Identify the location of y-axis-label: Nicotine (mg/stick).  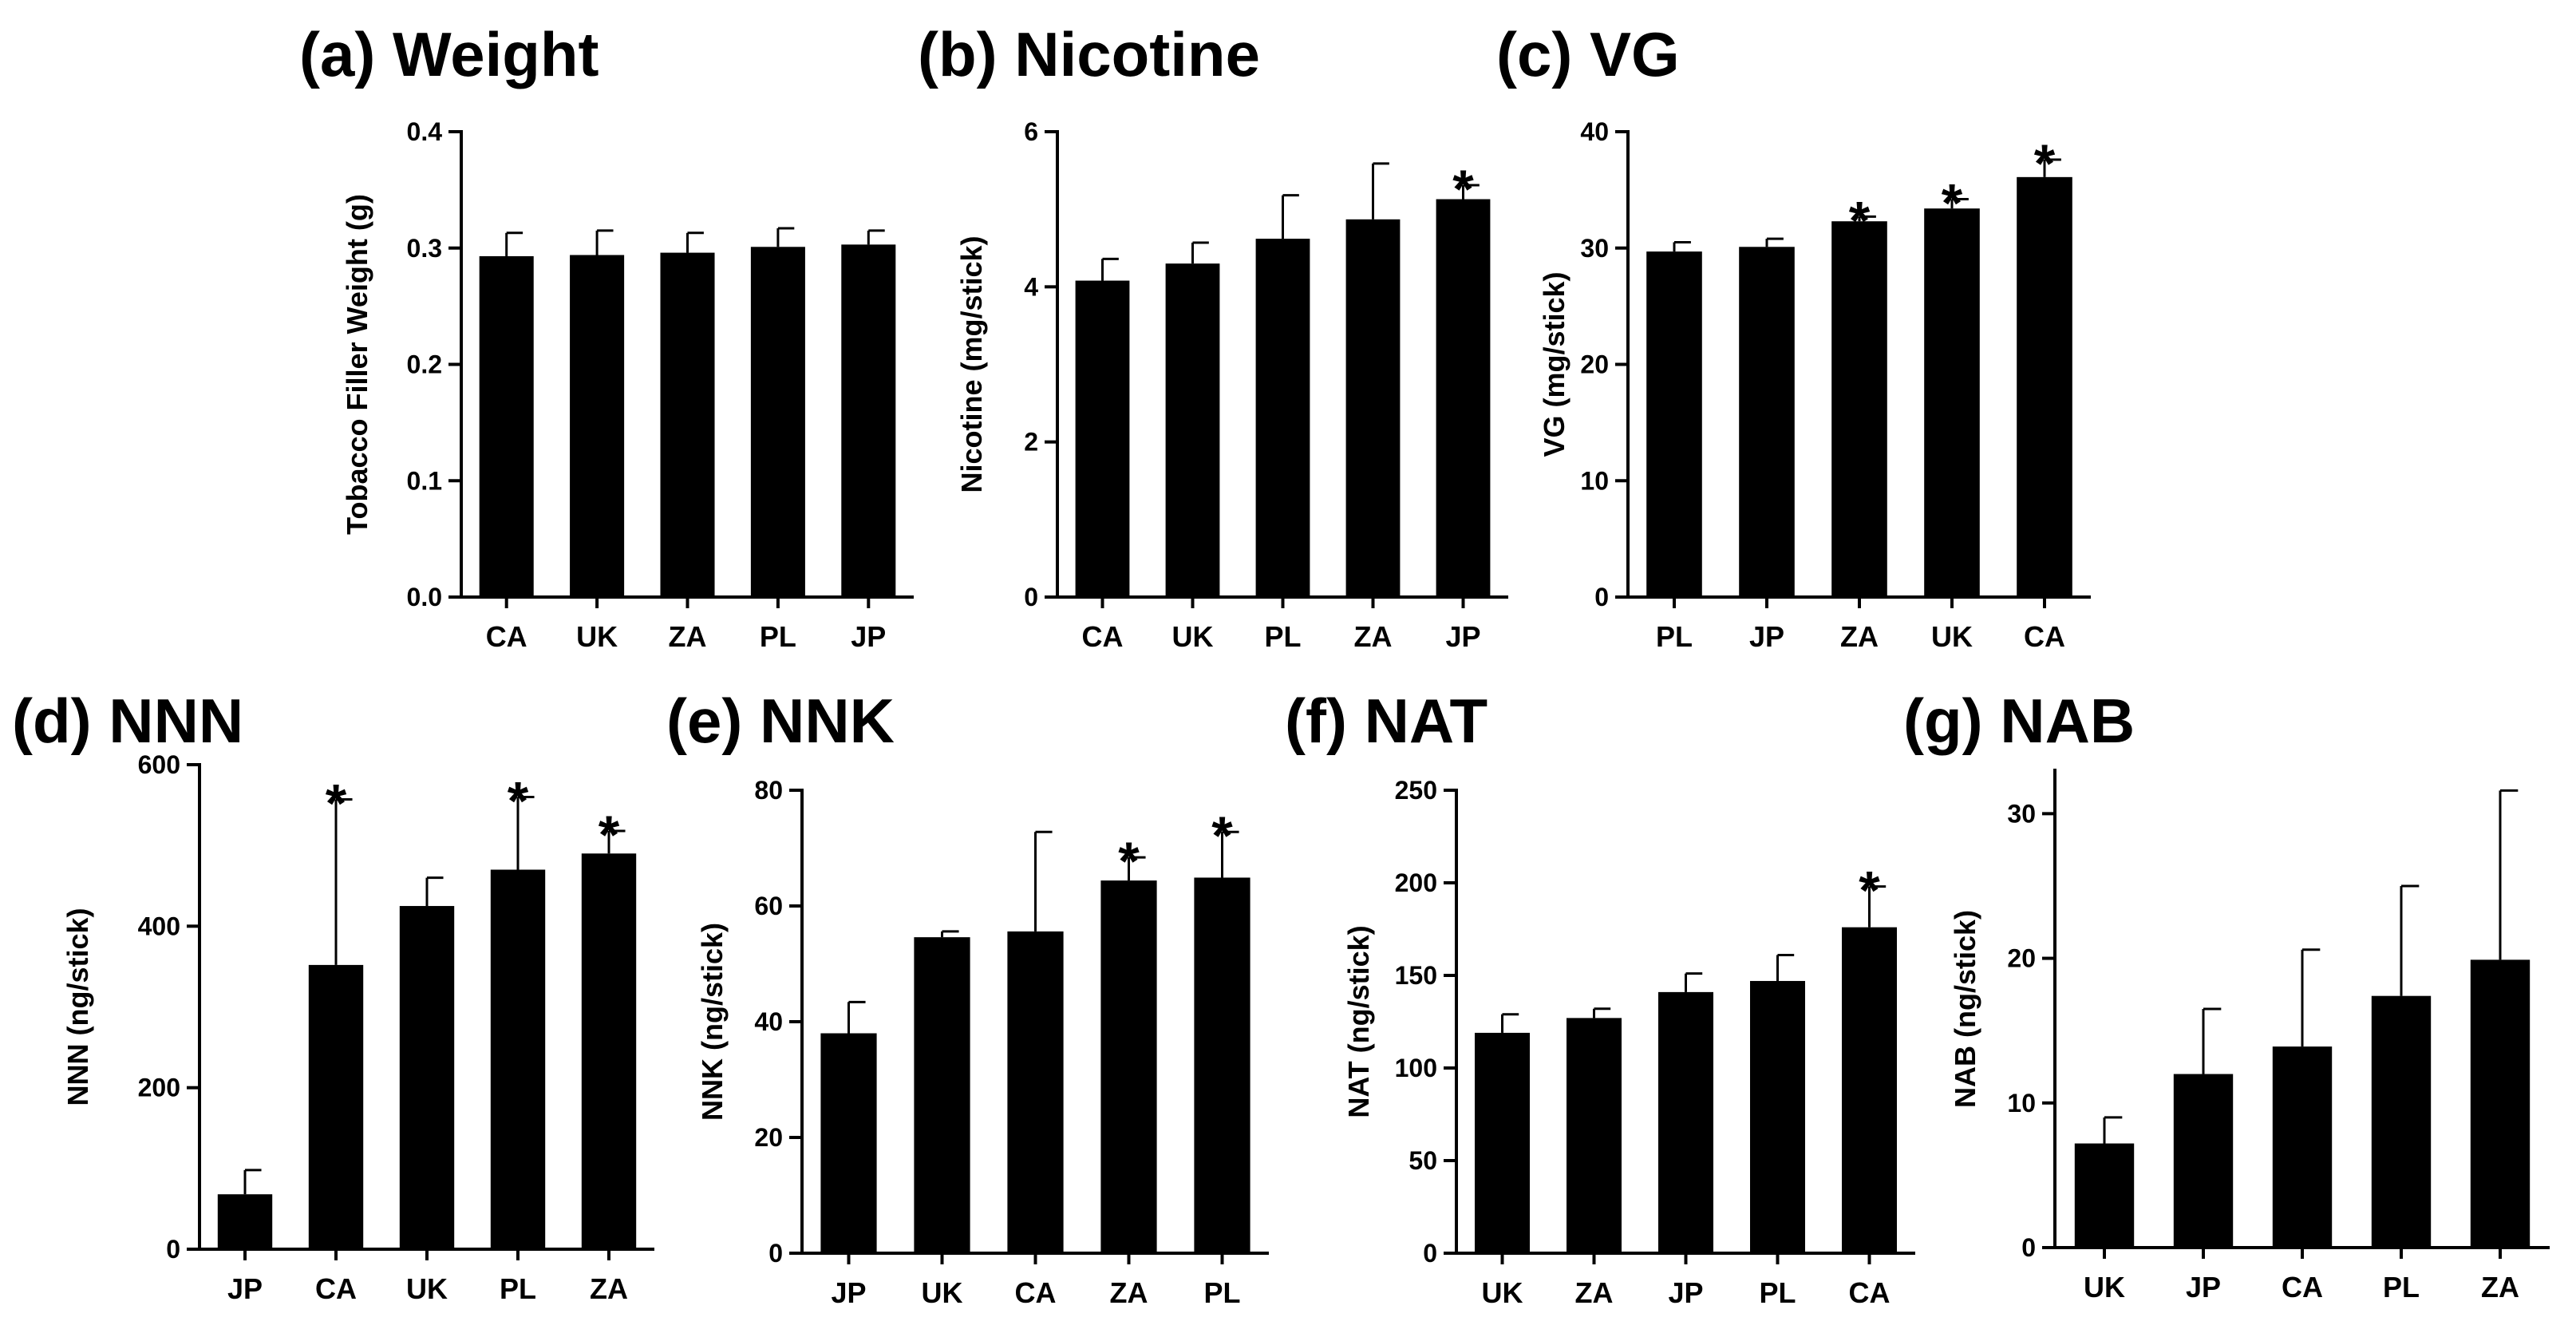
(971, 363).